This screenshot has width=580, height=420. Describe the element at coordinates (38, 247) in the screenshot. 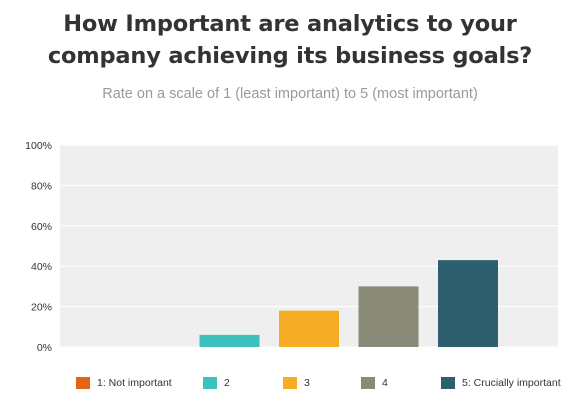

I see `y-axis: 0% 20% 40% 60% 80% 100%` at that location.